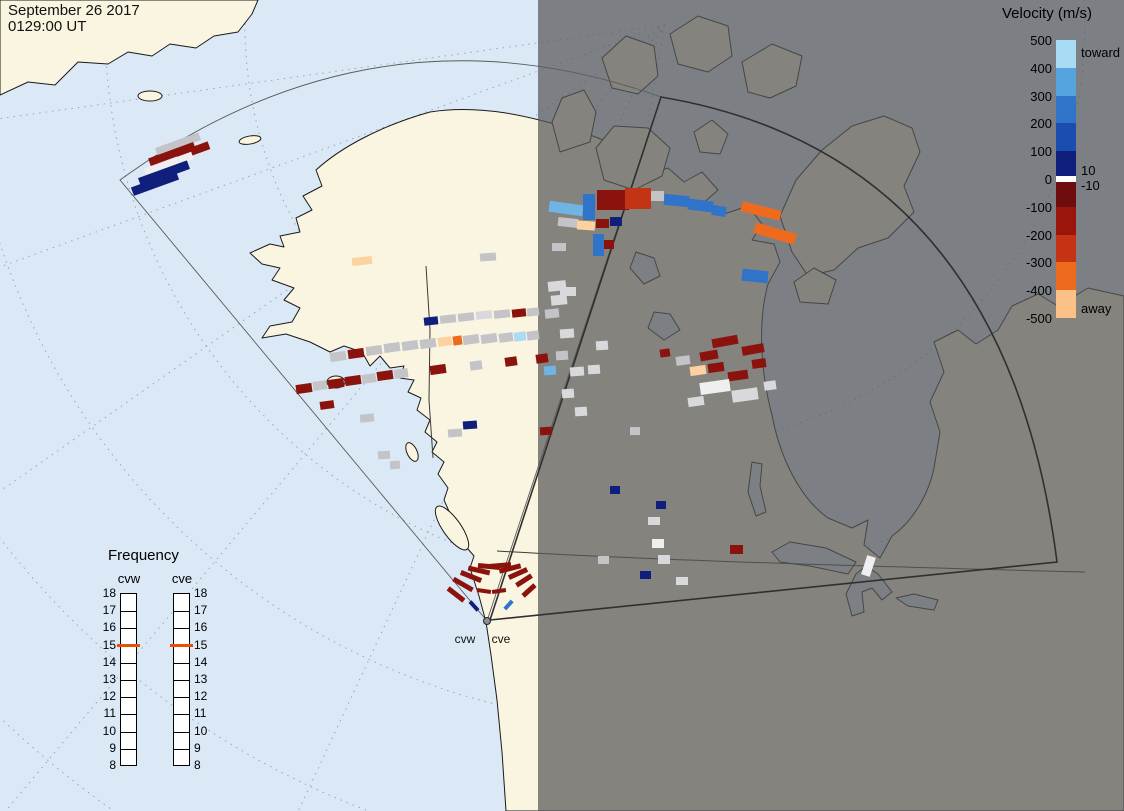 The height and width of the screenshot is (811, 1124). Describe the element at coordinates (201, 627) in the screenshot. I see `frequency-tick-label: 16` at that location.